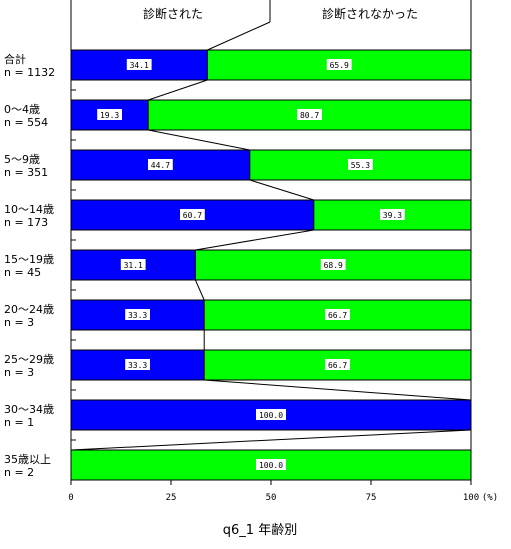 This screenshot has height=549, width=511. Describe the element at coordinates (29, 359) in the screenshot. I see `category-label: 25～29歳` at that location.